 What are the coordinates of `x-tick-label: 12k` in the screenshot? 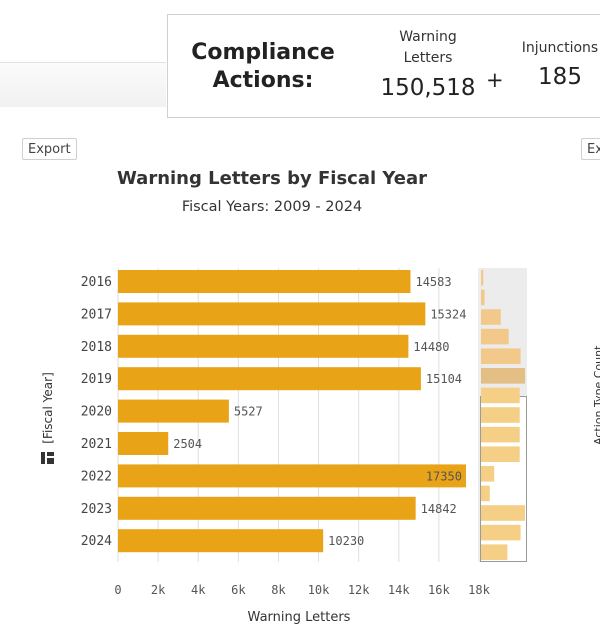 It's located at (359, 590).